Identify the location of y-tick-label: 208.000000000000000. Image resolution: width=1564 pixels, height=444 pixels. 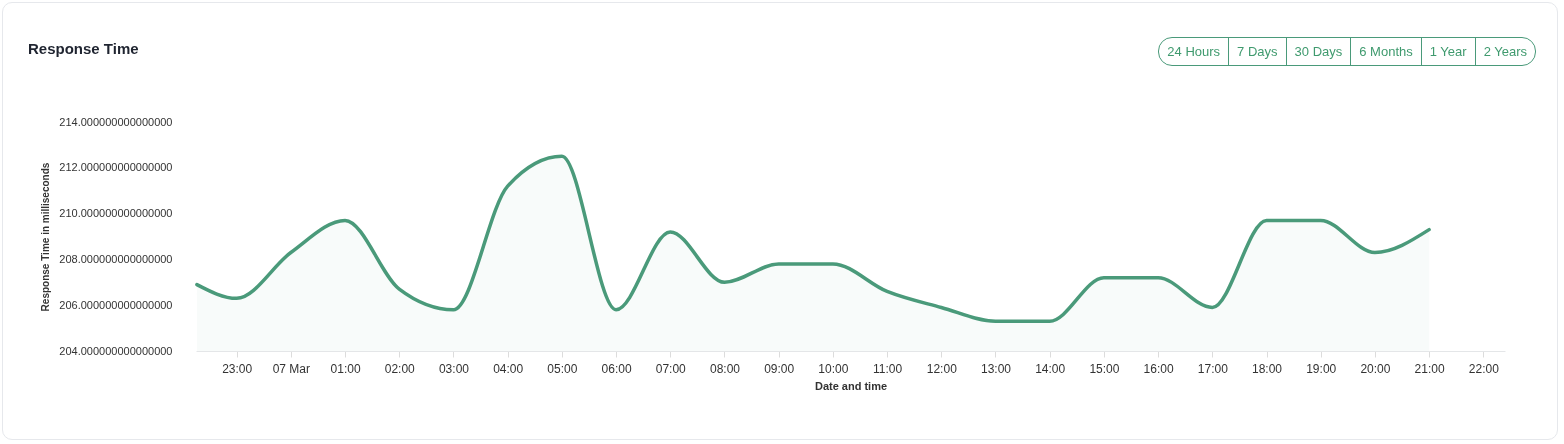
(116, 258).